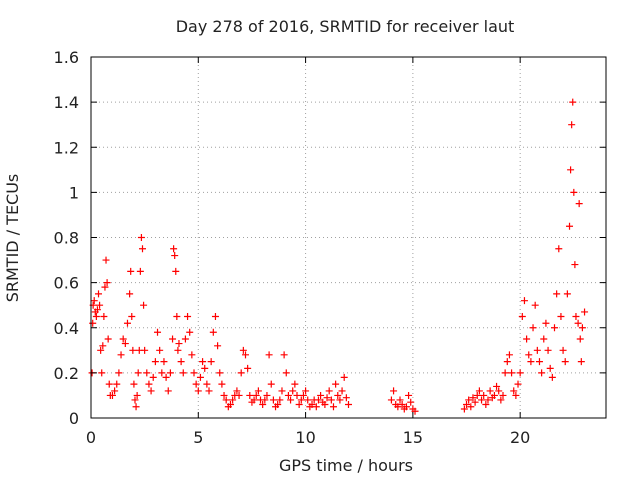  I want to click on y-tick-label: 1, so click(74, 192).